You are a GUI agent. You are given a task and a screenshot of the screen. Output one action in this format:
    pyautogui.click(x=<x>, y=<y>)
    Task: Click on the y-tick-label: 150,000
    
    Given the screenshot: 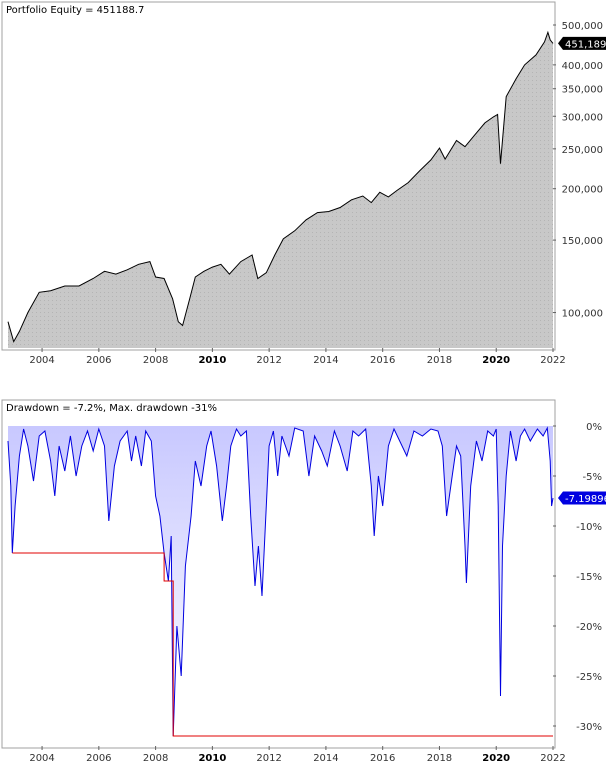 What is the action you would take?
    pyautogui.click(x=582, y=241)
    